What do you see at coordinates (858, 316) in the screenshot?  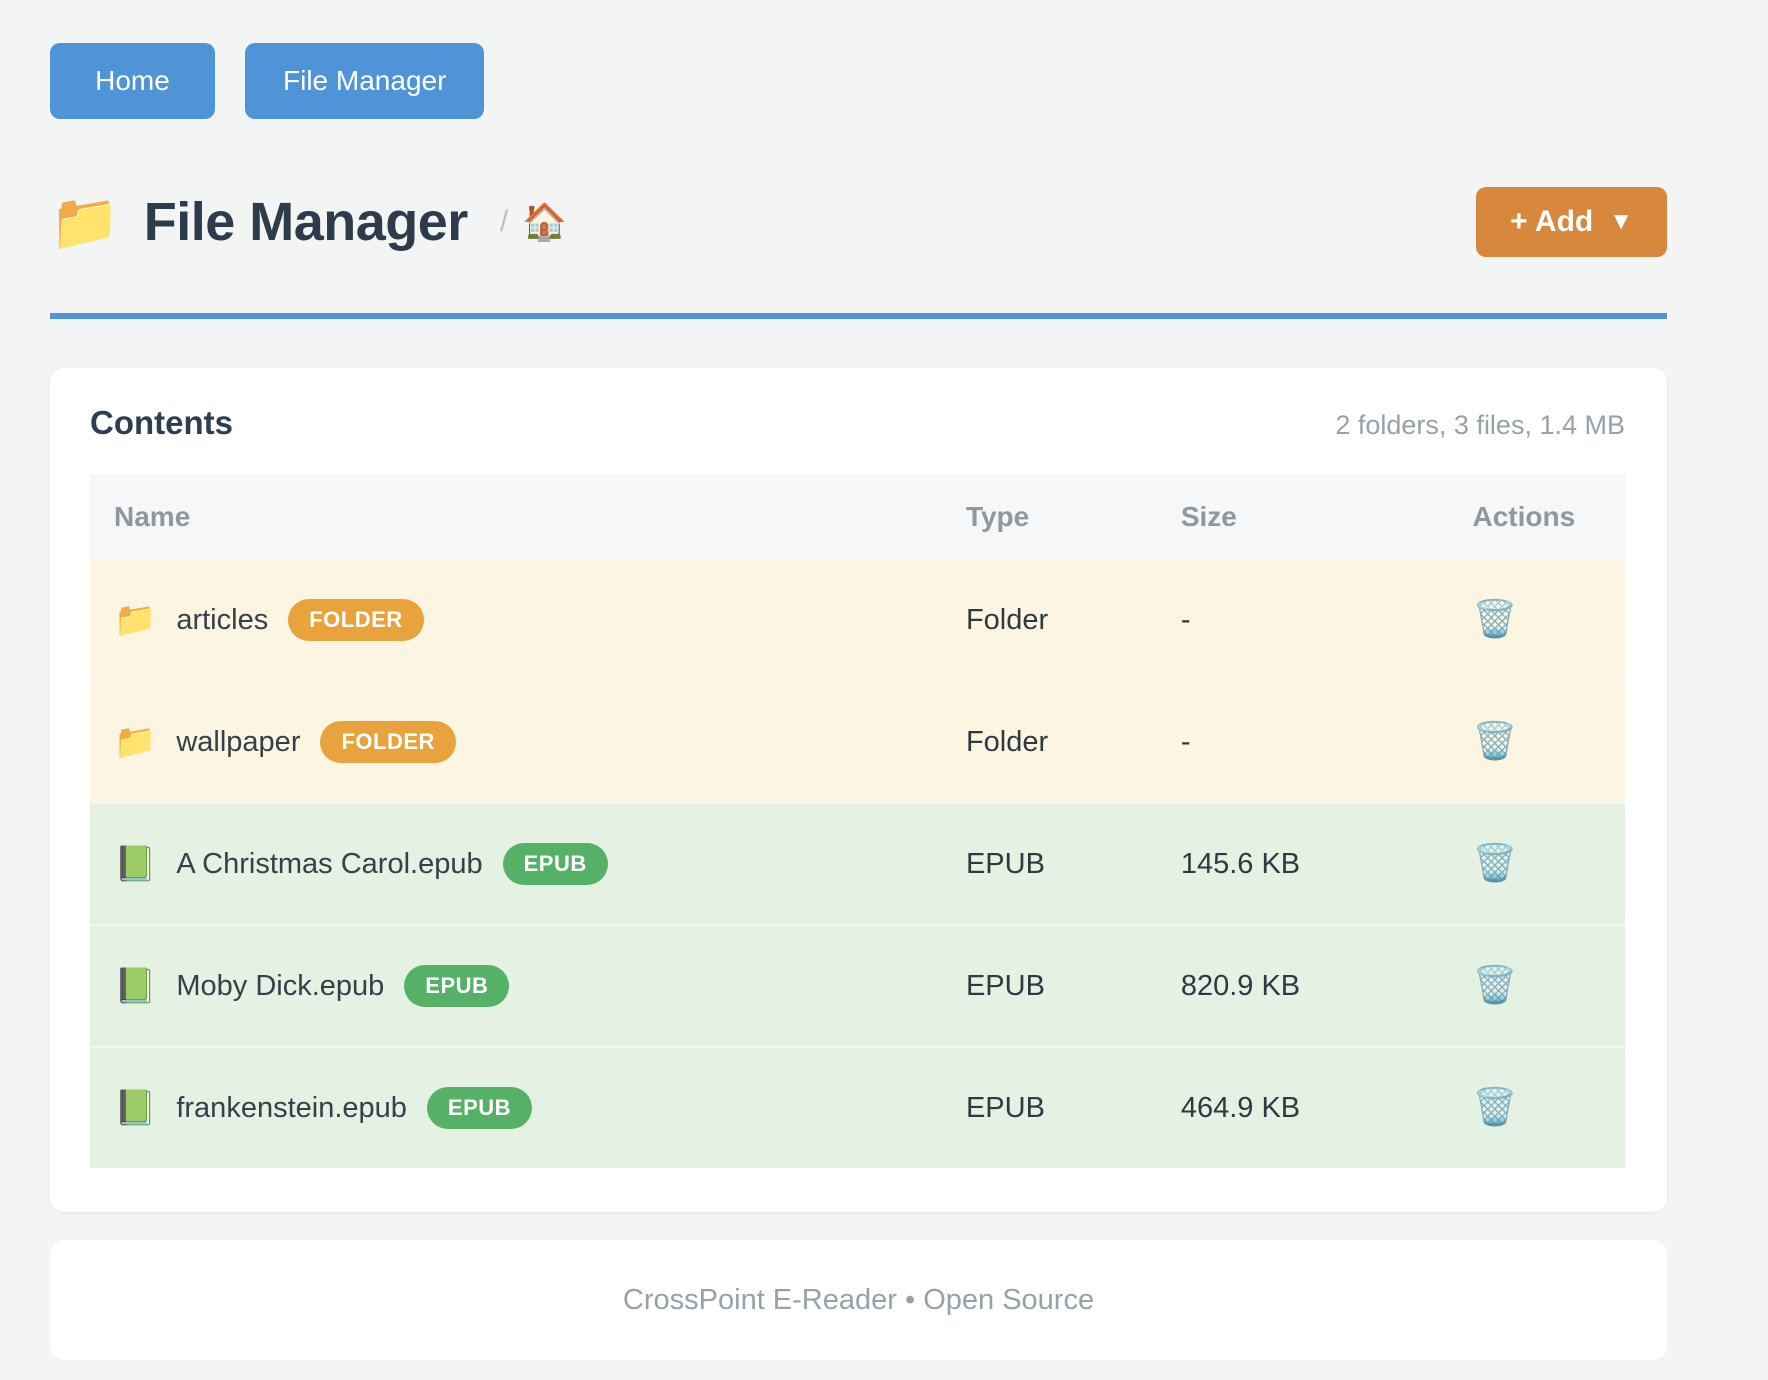 I see `title-divider` at bounding box center [858, 316].